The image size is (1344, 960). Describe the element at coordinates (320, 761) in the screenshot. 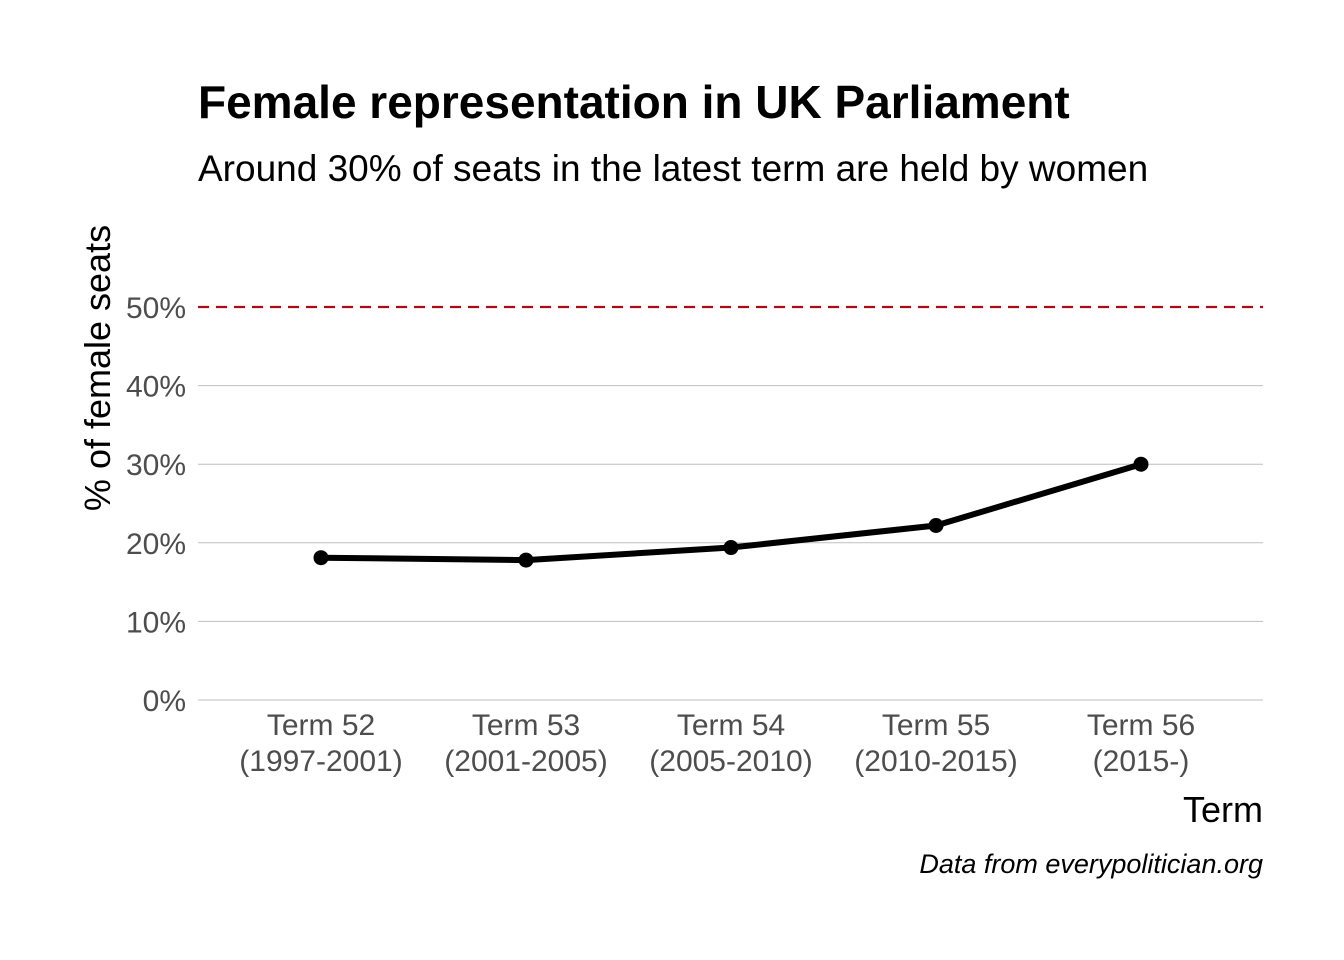

I see `x-tick-label-line: (1997-2001)` at that location.